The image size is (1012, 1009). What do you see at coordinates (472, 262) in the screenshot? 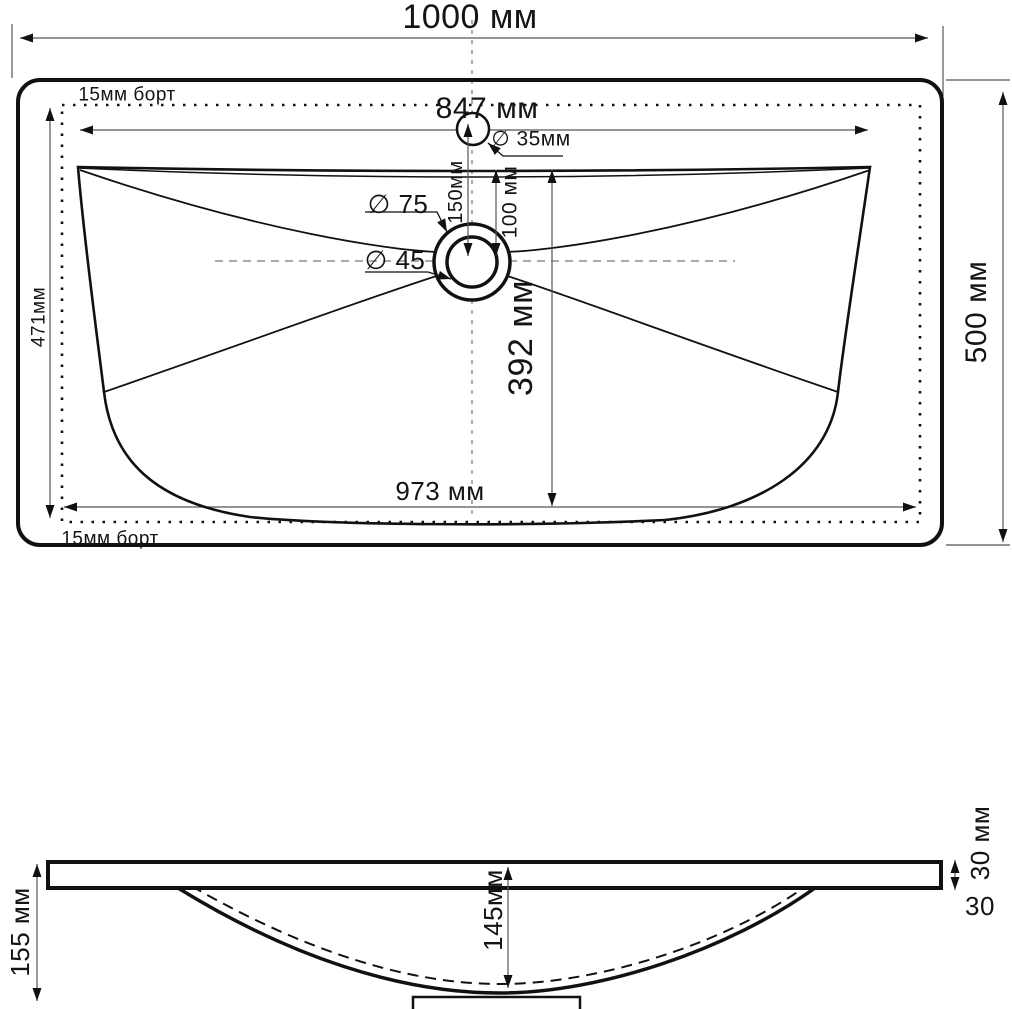
I see `drain-inner-circle` at bounding box center [472, 262].